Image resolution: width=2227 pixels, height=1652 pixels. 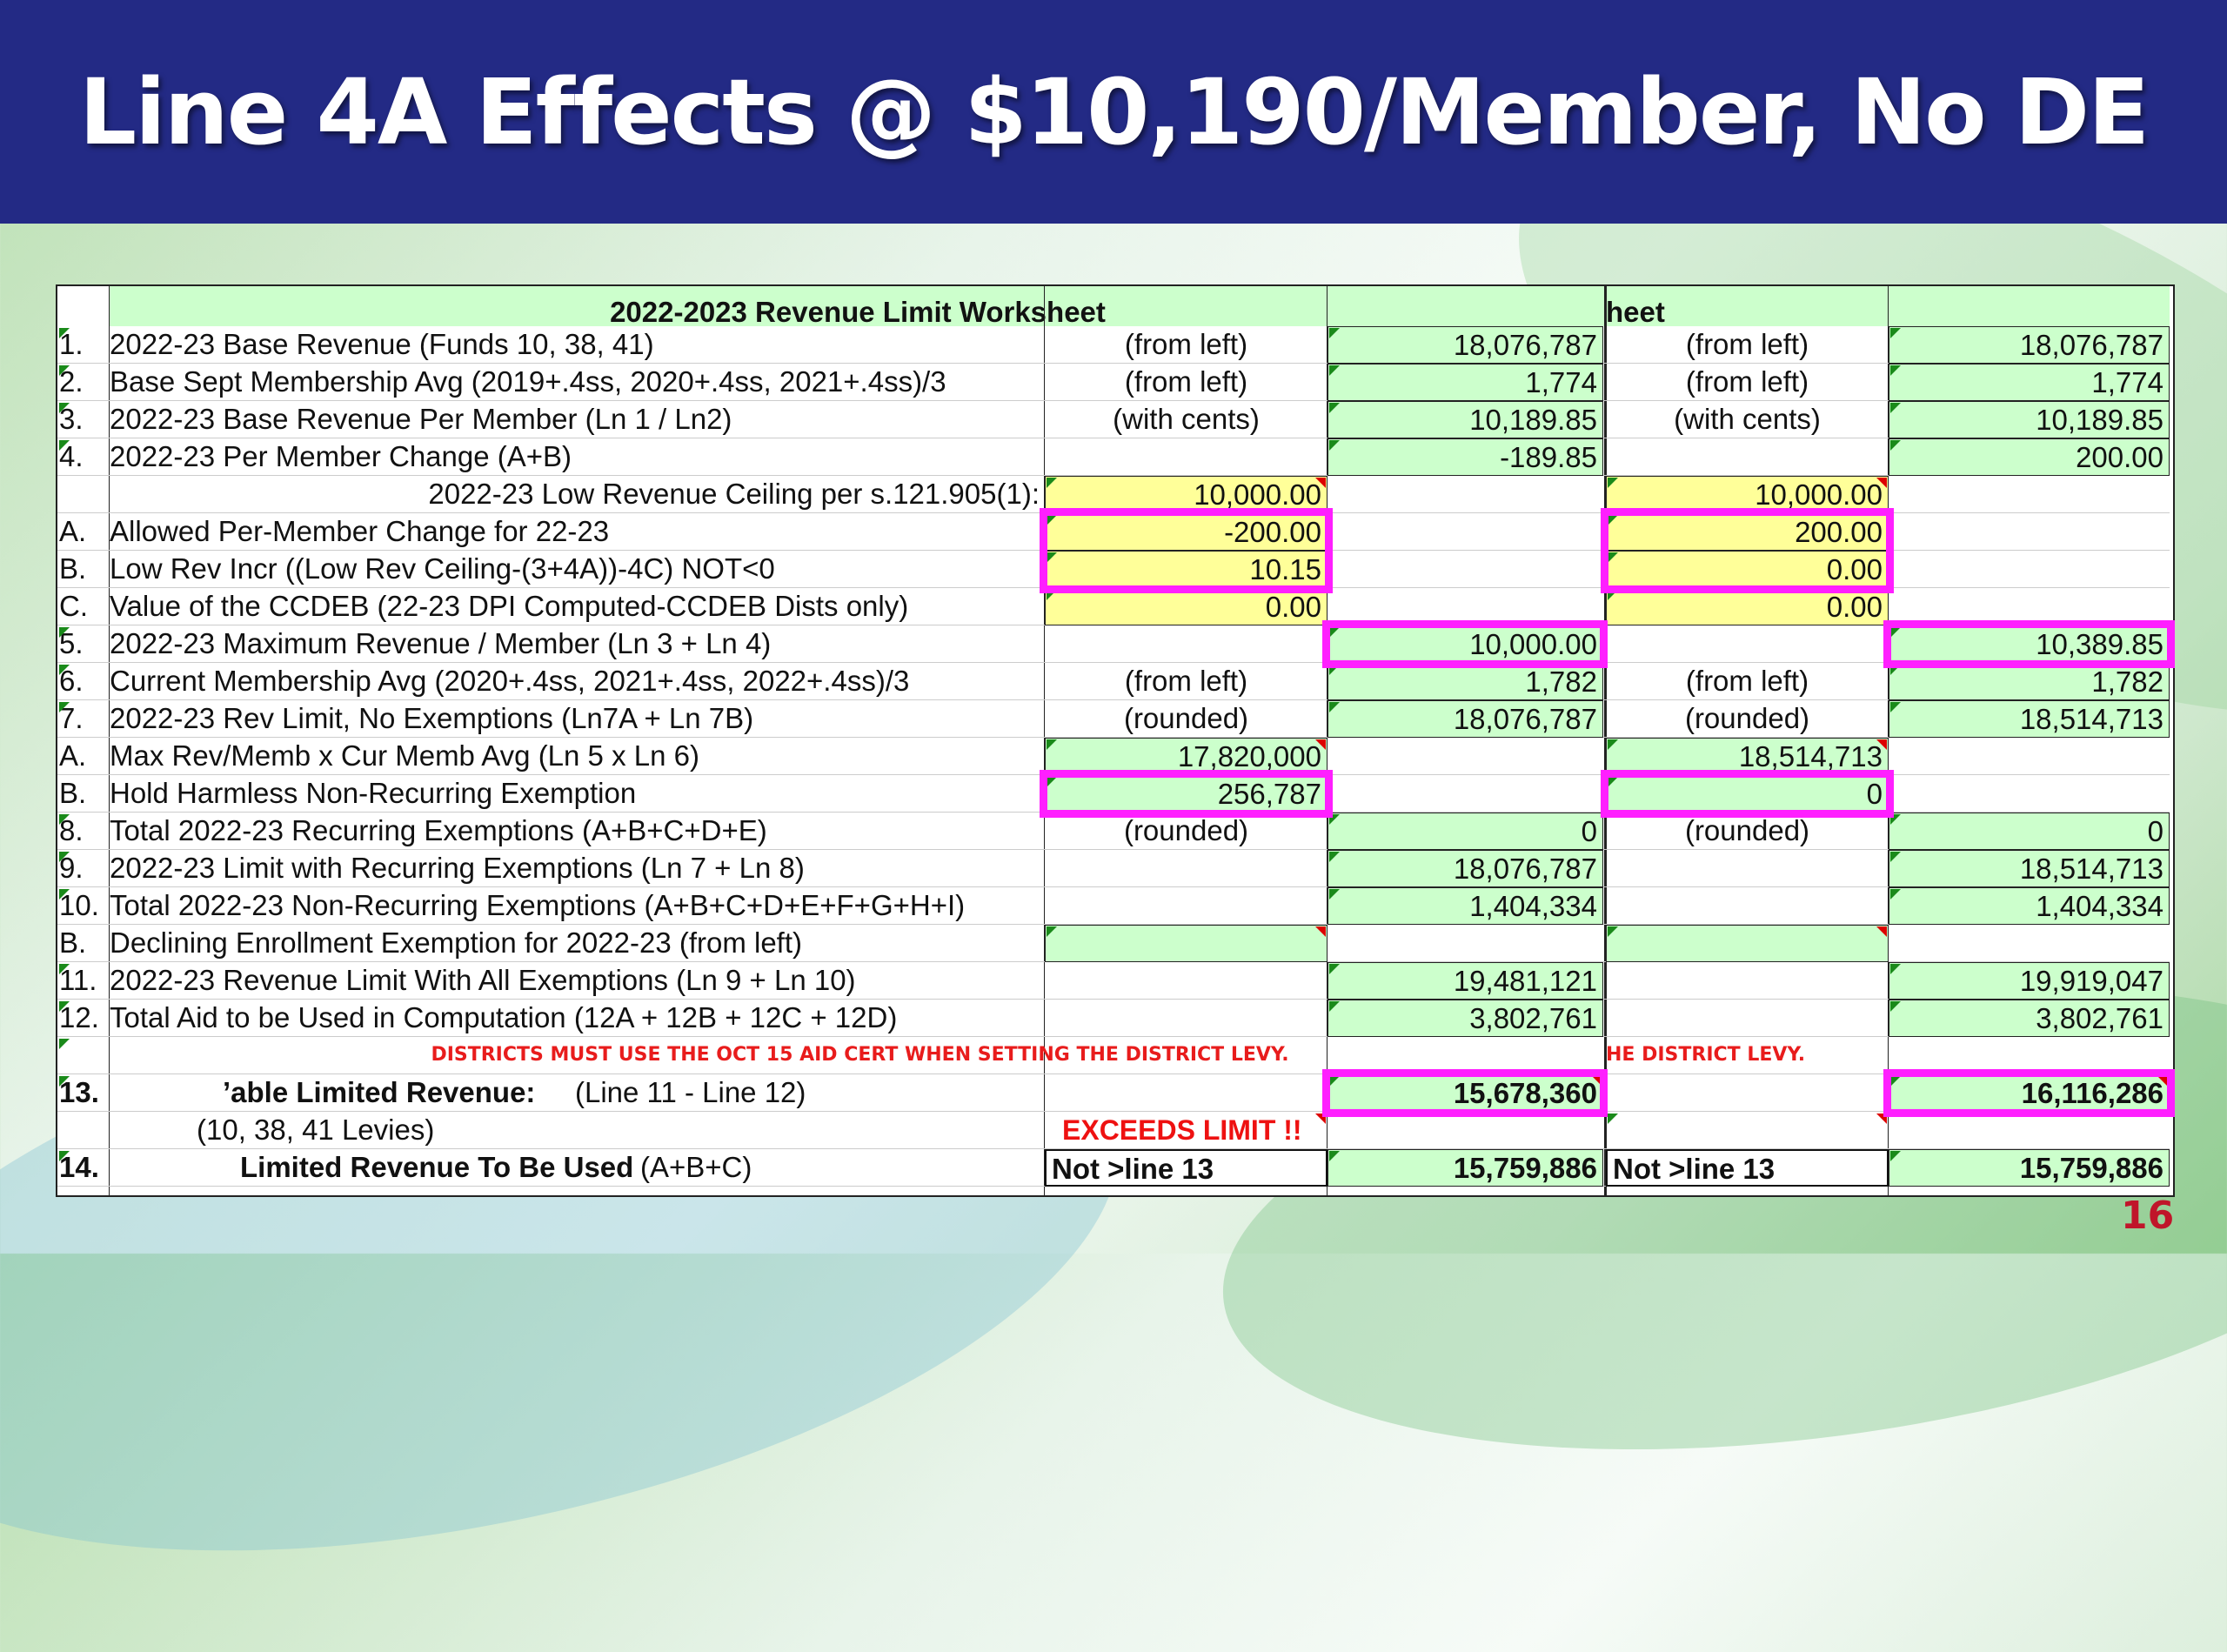 I want to click on input-cell: 0, so click(x=1747, y=794).